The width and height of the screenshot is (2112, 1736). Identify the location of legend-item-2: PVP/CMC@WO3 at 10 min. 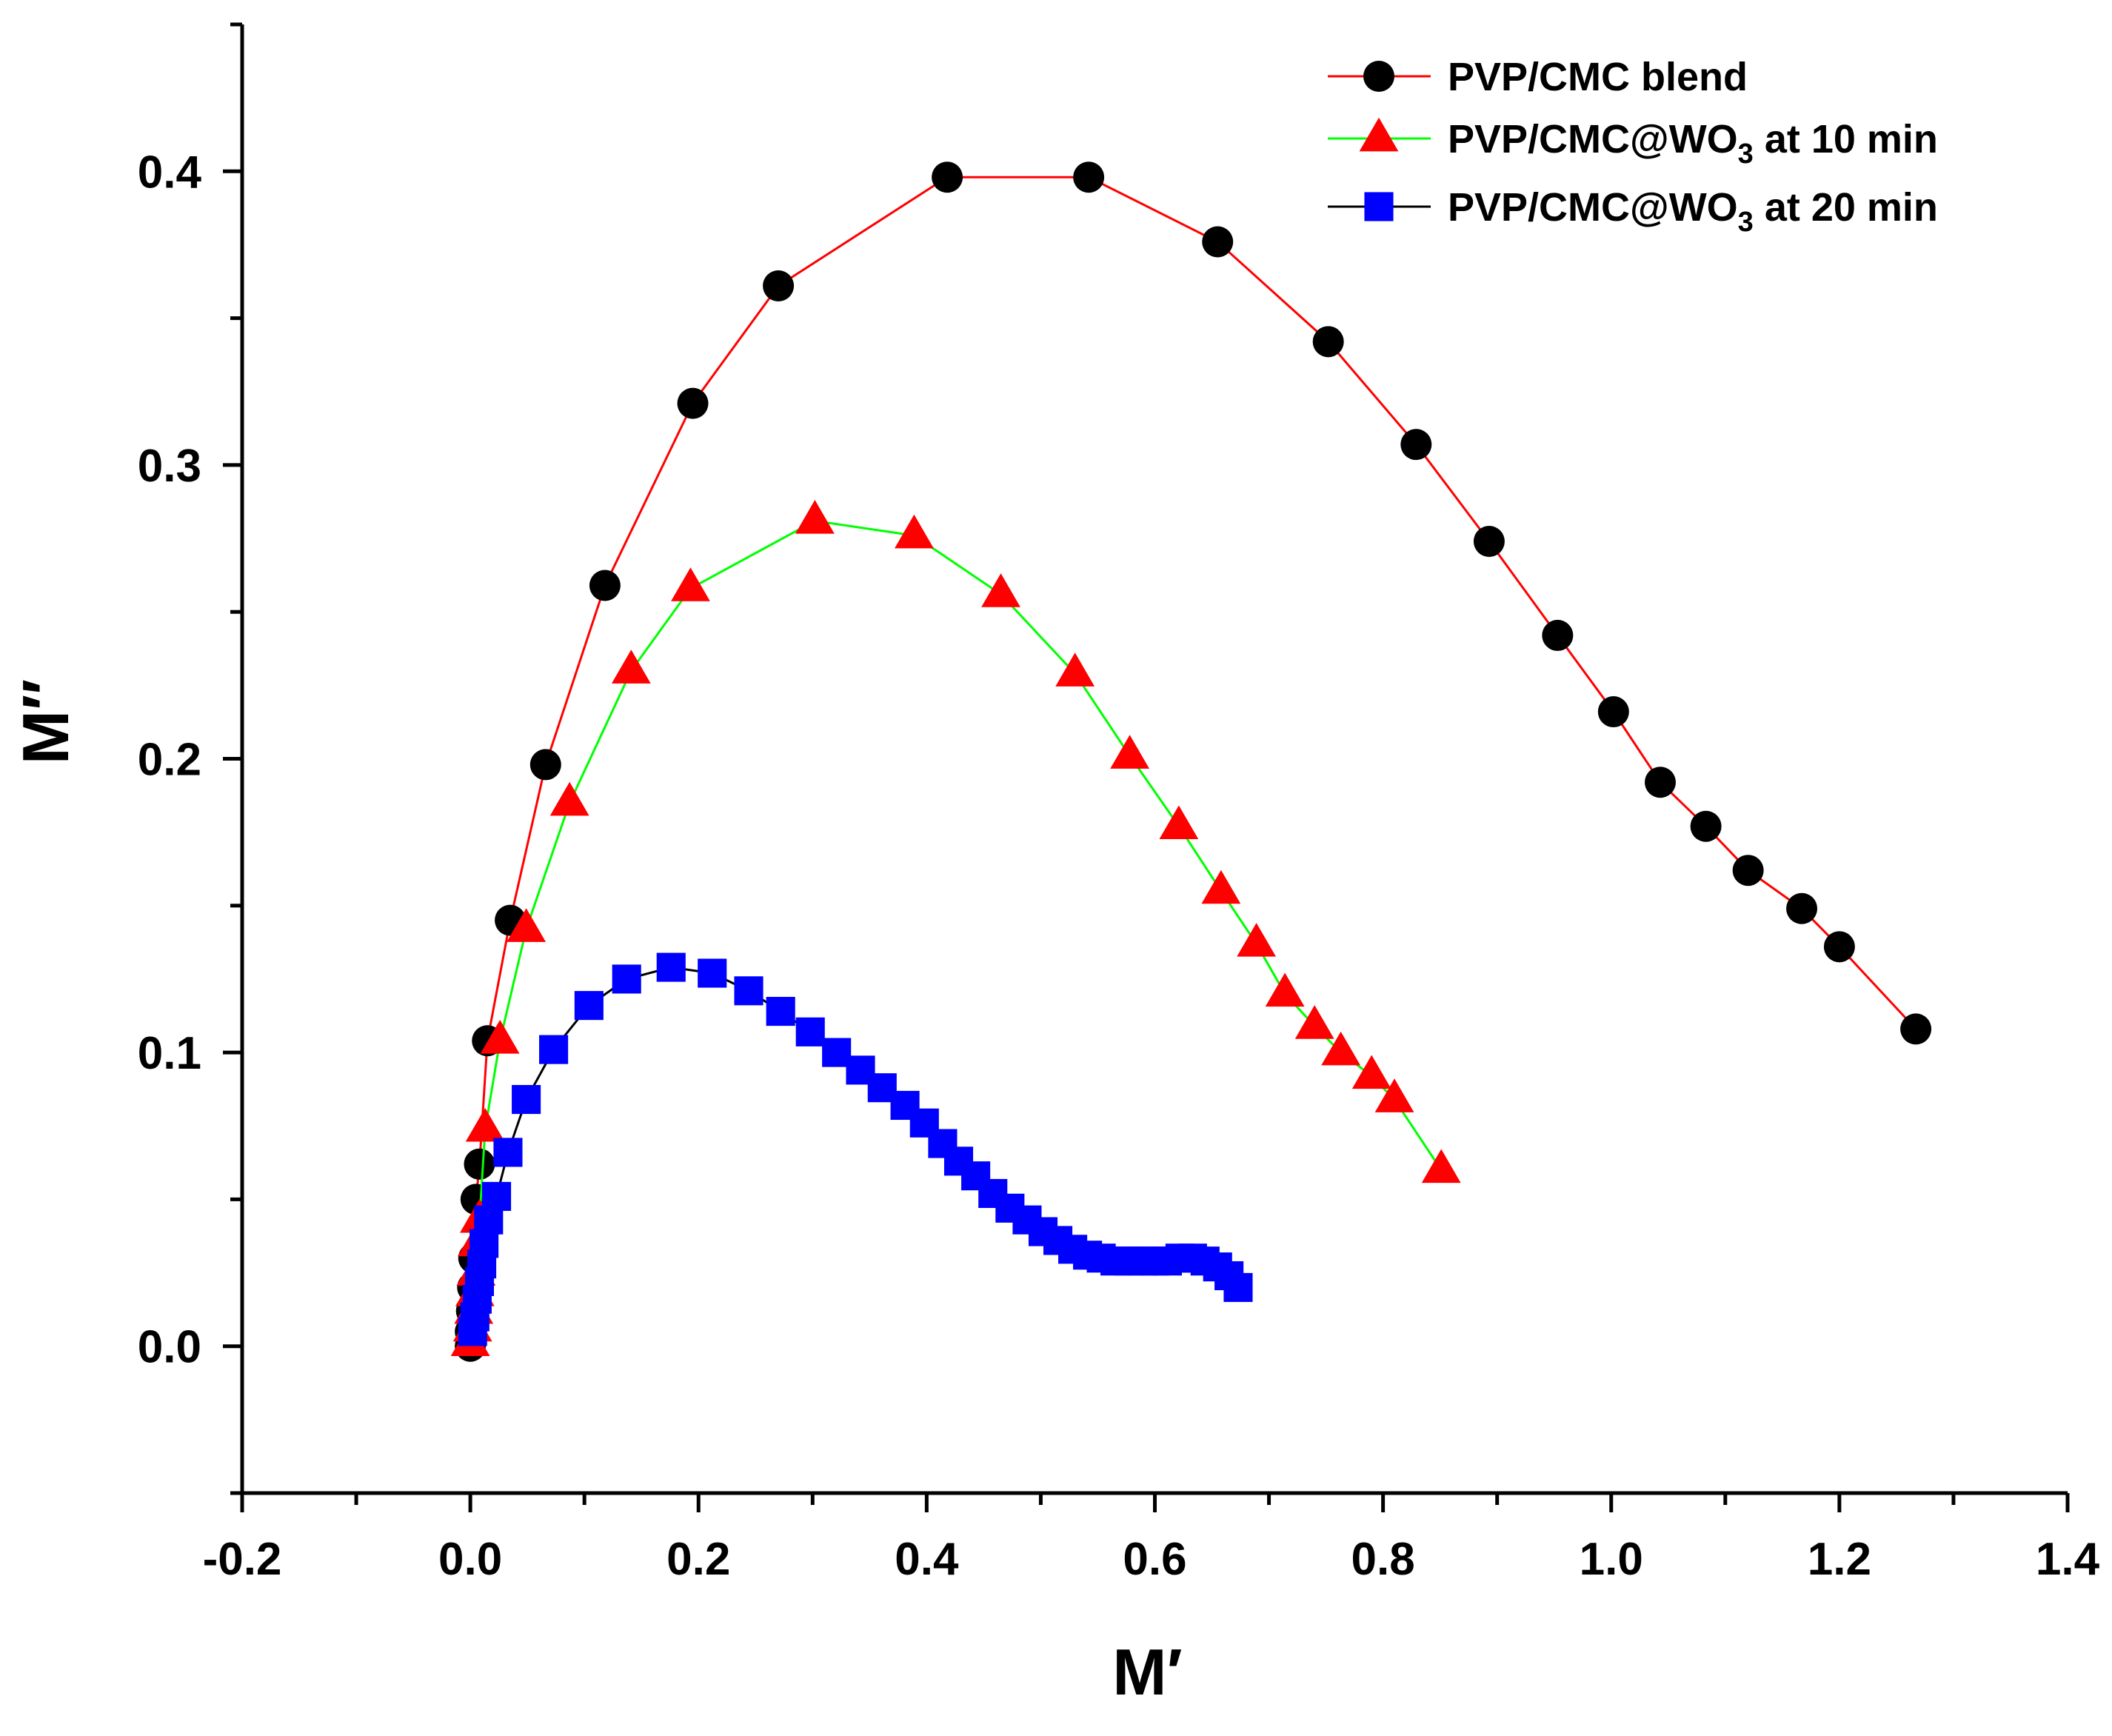
(1633, 143).